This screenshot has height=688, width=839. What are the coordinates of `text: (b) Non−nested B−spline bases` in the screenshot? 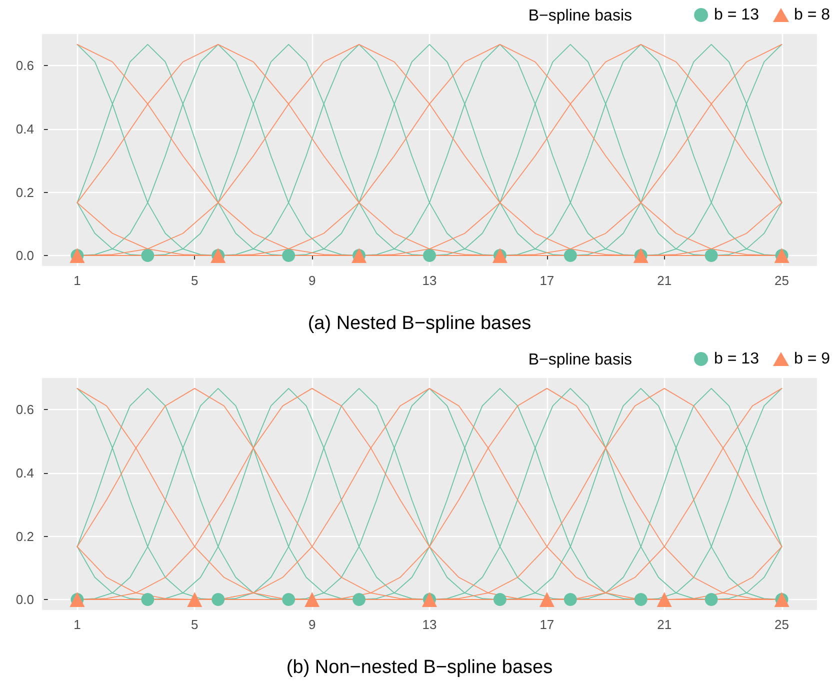 It's located at (419, 667).